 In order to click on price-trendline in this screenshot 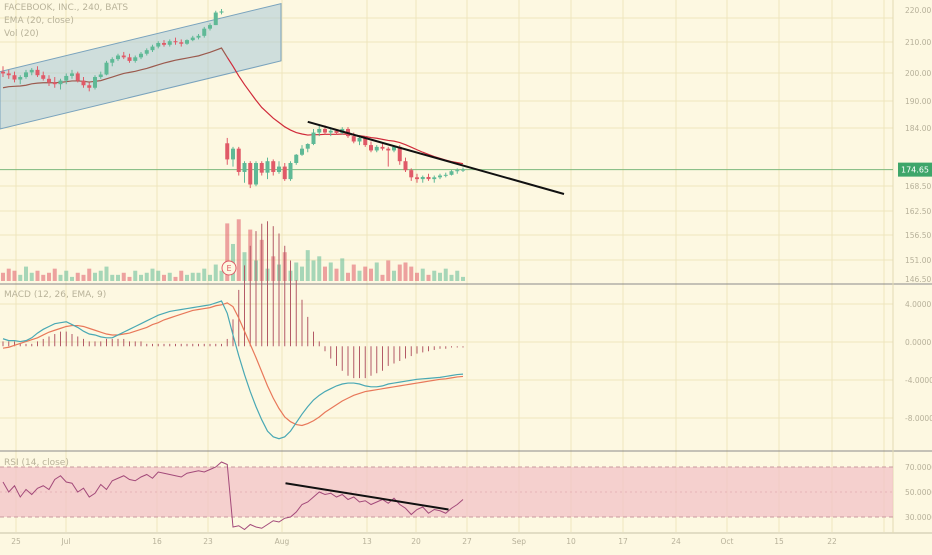, I will do `click(436, 157)`.